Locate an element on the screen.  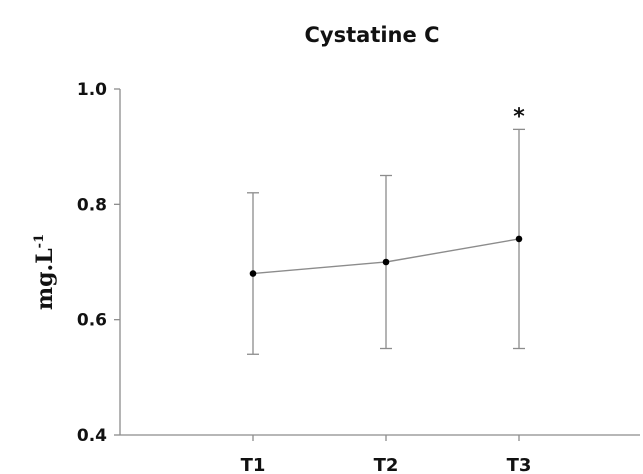
y-tick-label: 0.4 is located at coordinates (92, 436).